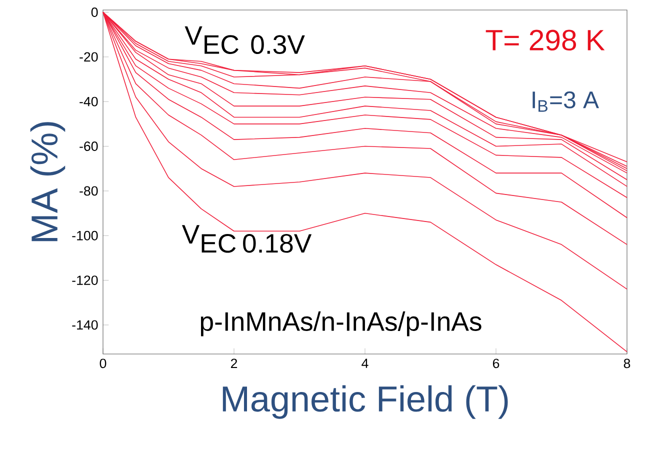 The width and height of the screenshot is (646, 451). What do you see at coordinates (85, 235) in the screenshot?
I see `y-tick-label: -100` at bounding box center [85, 235].